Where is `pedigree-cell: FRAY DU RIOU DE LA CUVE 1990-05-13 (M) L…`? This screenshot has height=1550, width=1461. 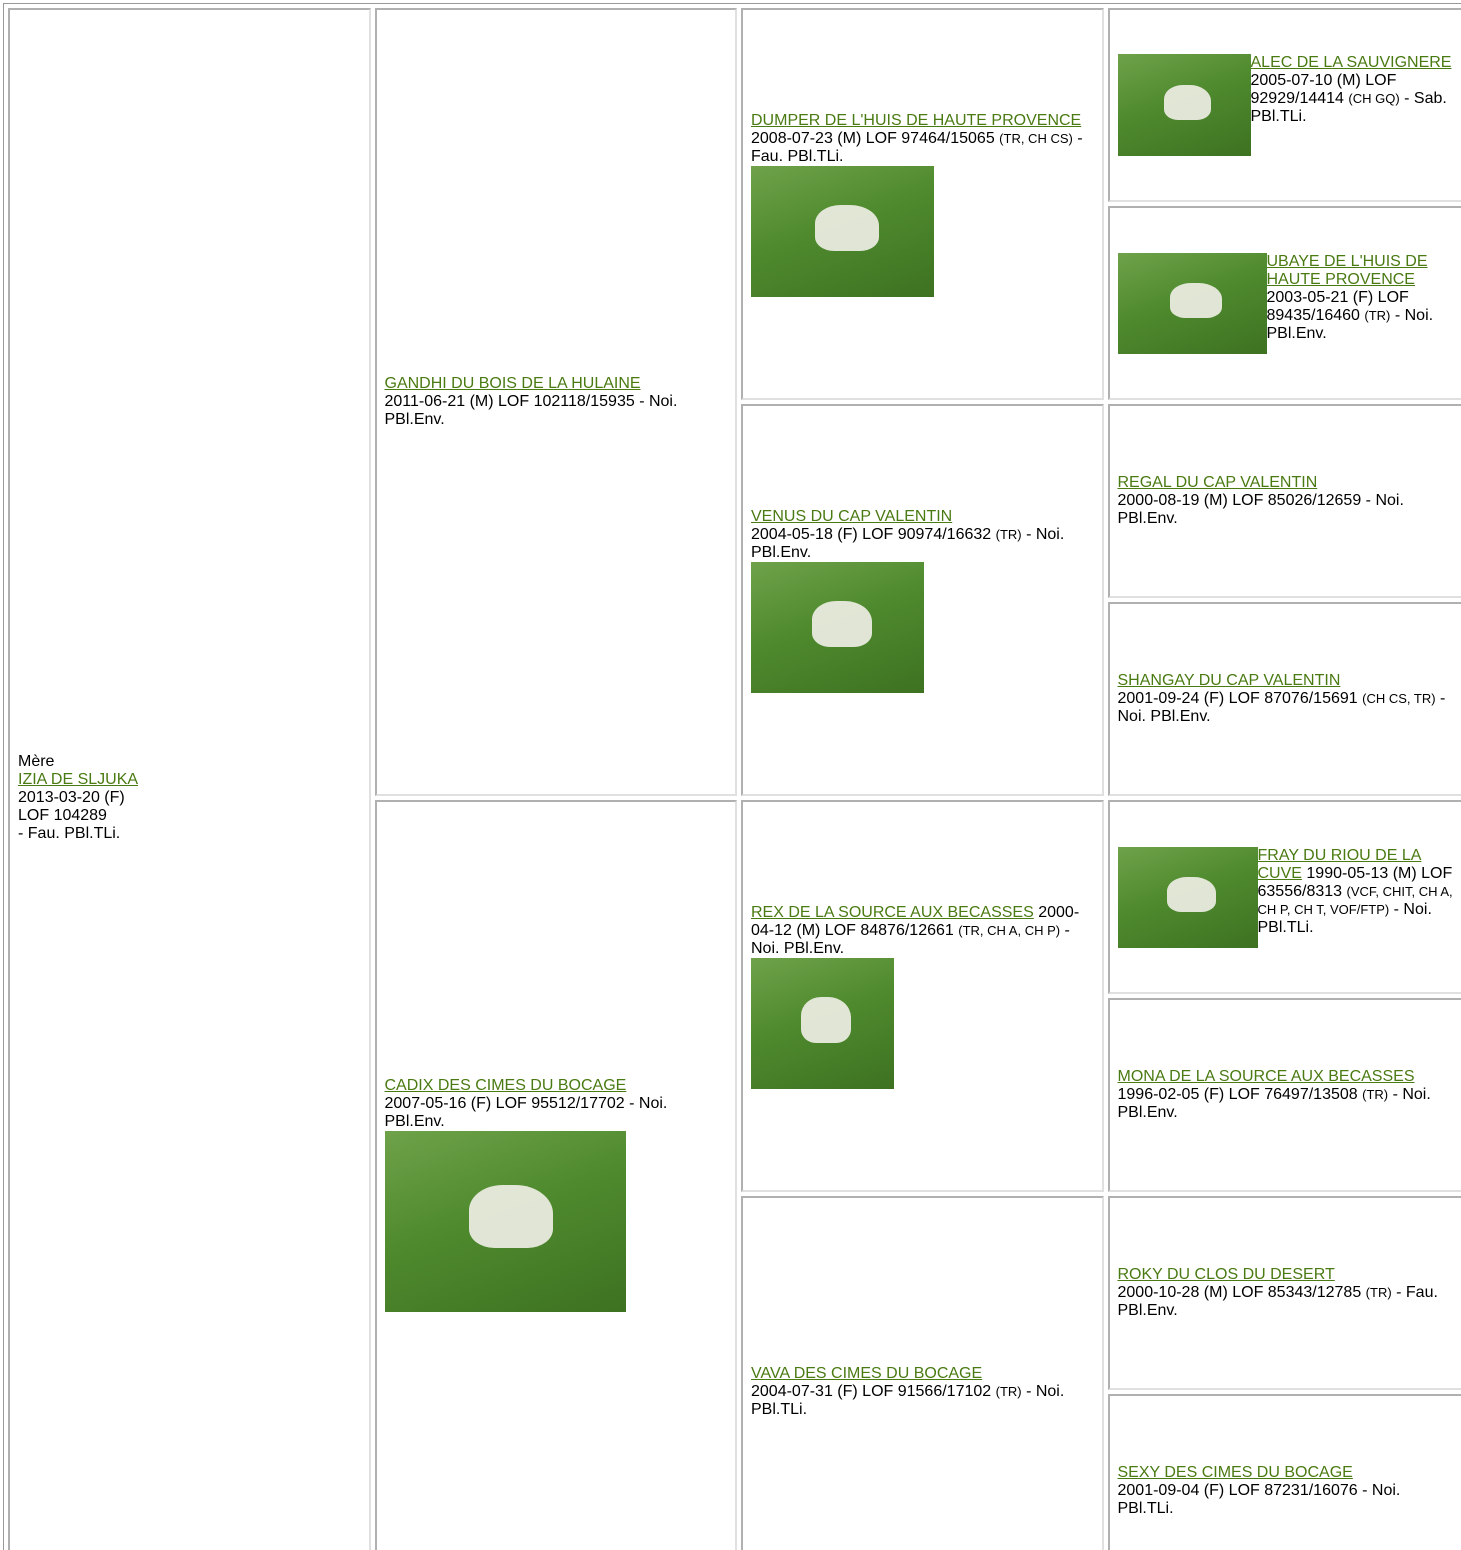
pedigree-cell: FRAY DU RIOU DE LA CUVE 1990-05-13 (M) L… is located at coordinates (1284, 897).